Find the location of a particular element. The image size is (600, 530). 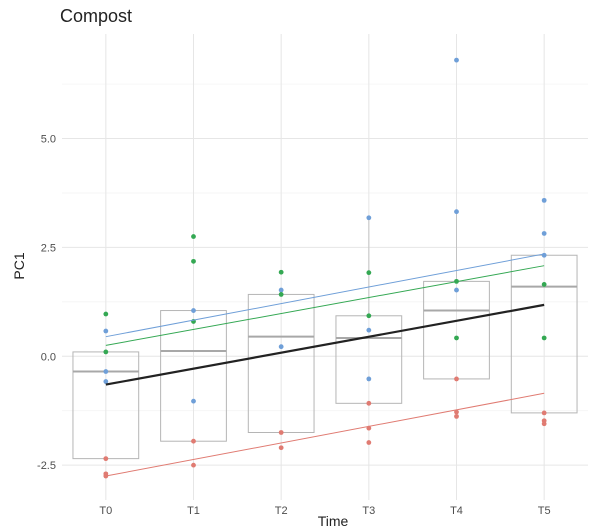

overall-trend-line is located at coordinates (325, 344).